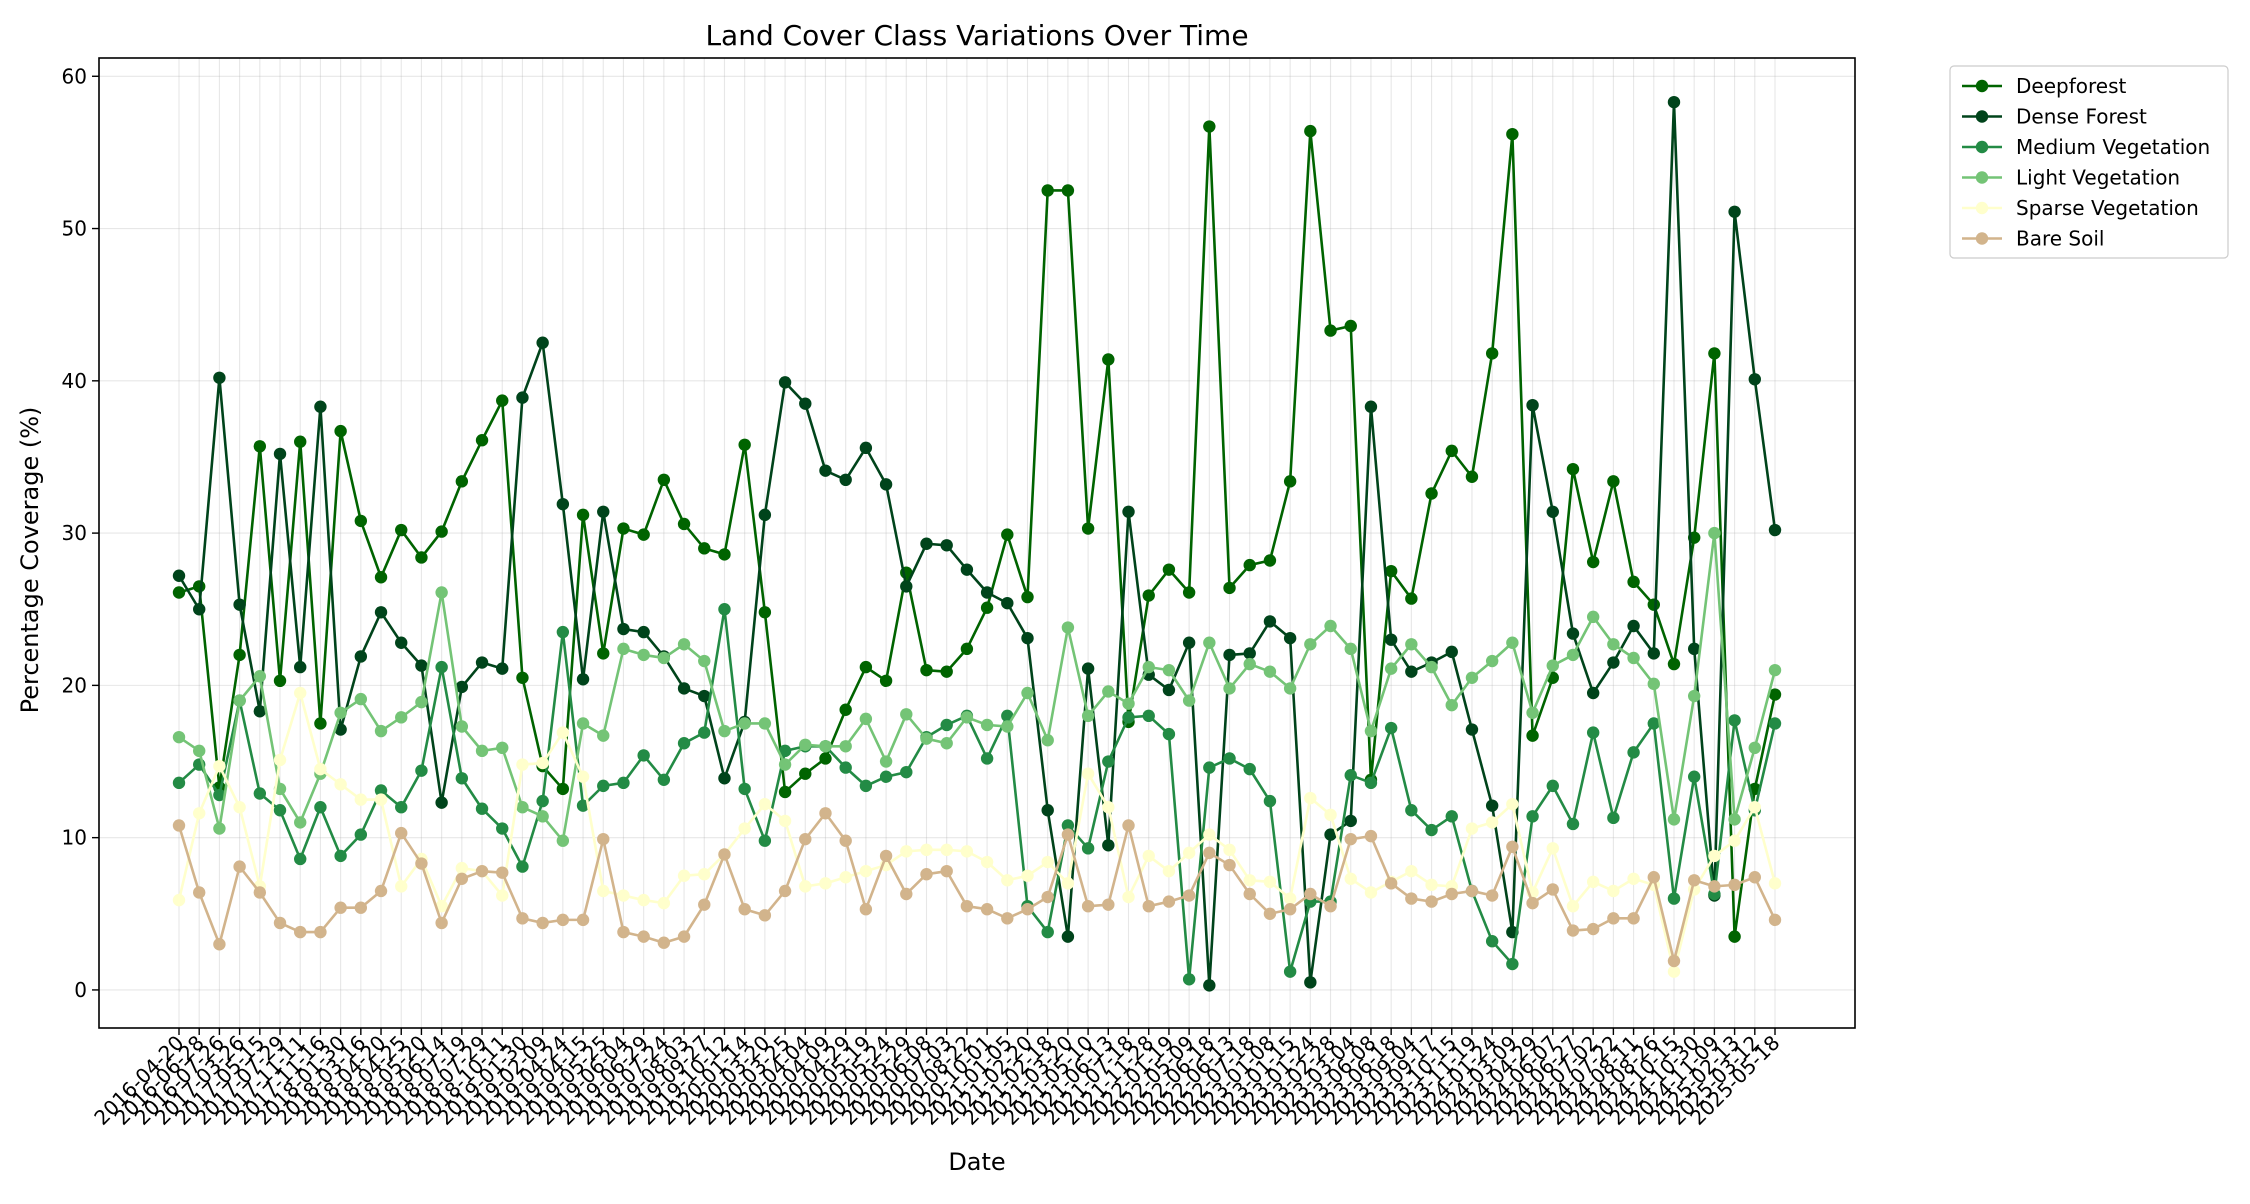 This screenshot has width=2250, height=1204. What do you see at coordinates (74, 381) in the screenshot?
I see `y-tick-label: 40` at bounding box center [74, 381].